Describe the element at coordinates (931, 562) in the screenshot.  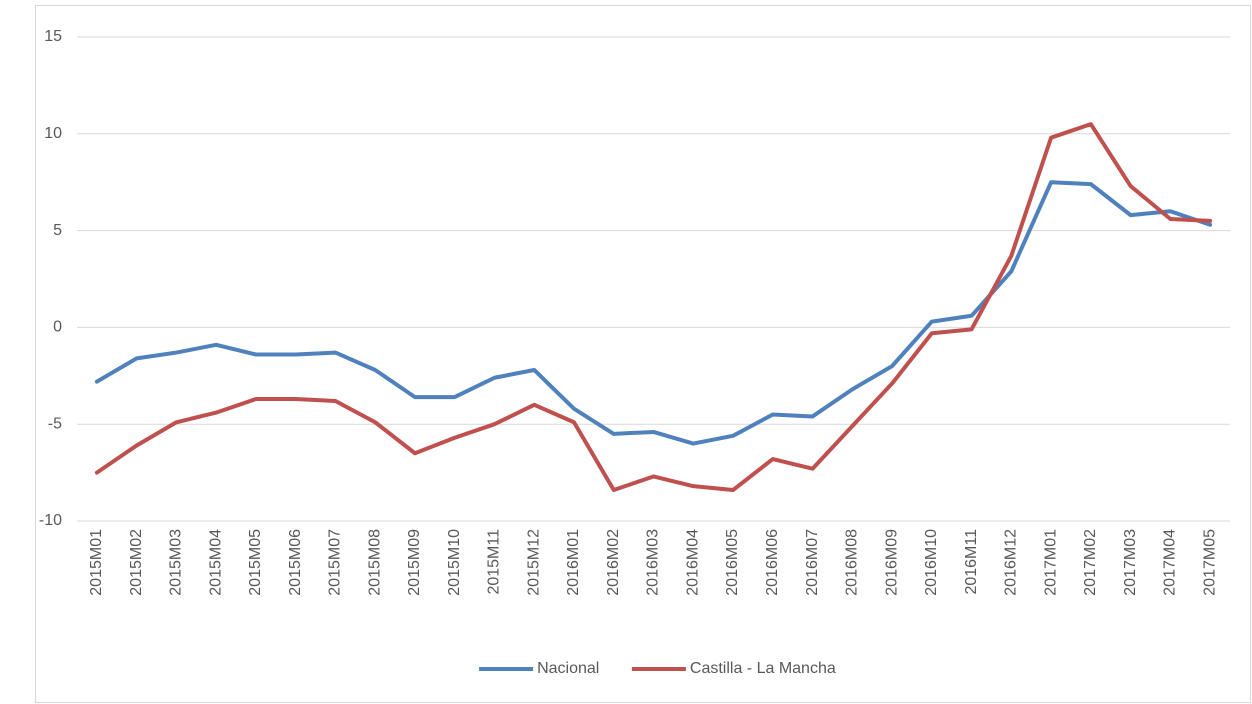
I see `x-tick-label: 2016M10` at that location.